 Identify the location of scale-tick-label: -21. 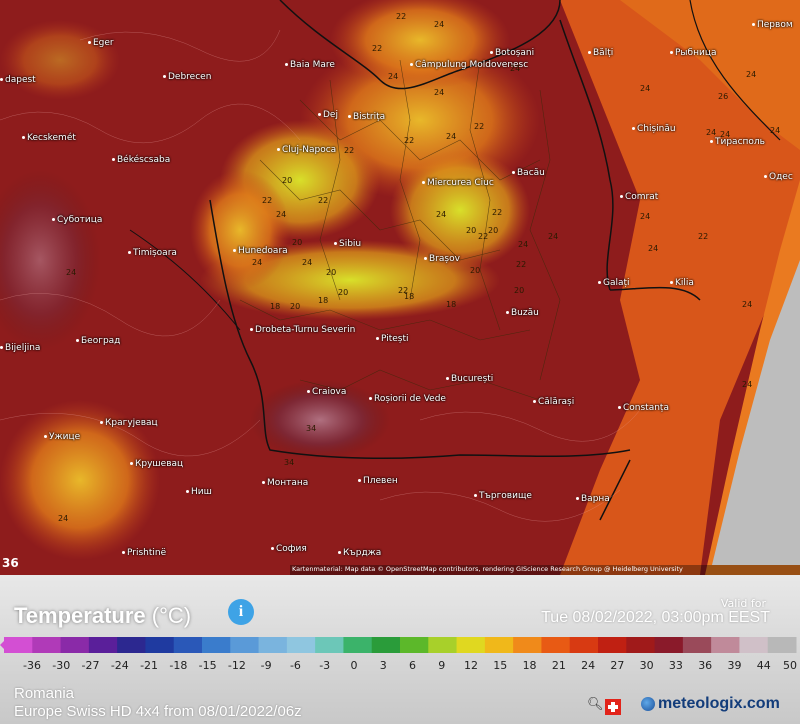
(149, 665).